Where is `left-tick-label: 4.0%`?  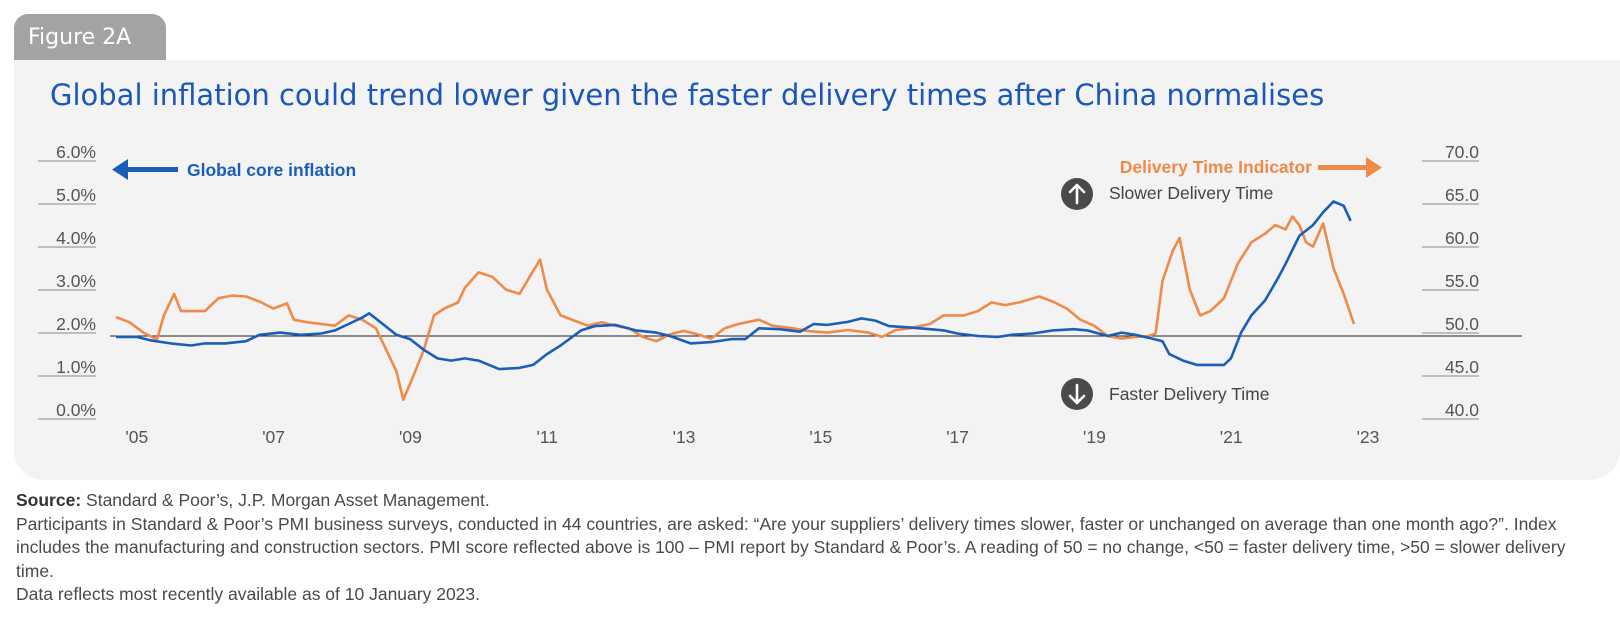
left-tick-label: 4.0% is located at coordinates (76, 238).